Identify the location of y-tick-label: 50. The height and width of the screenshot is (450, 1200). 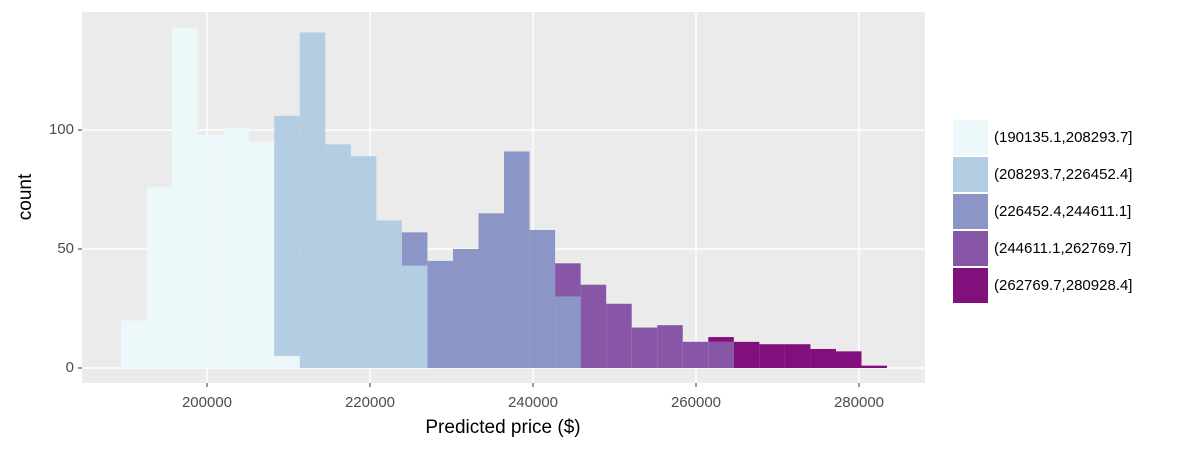
(65, 248).